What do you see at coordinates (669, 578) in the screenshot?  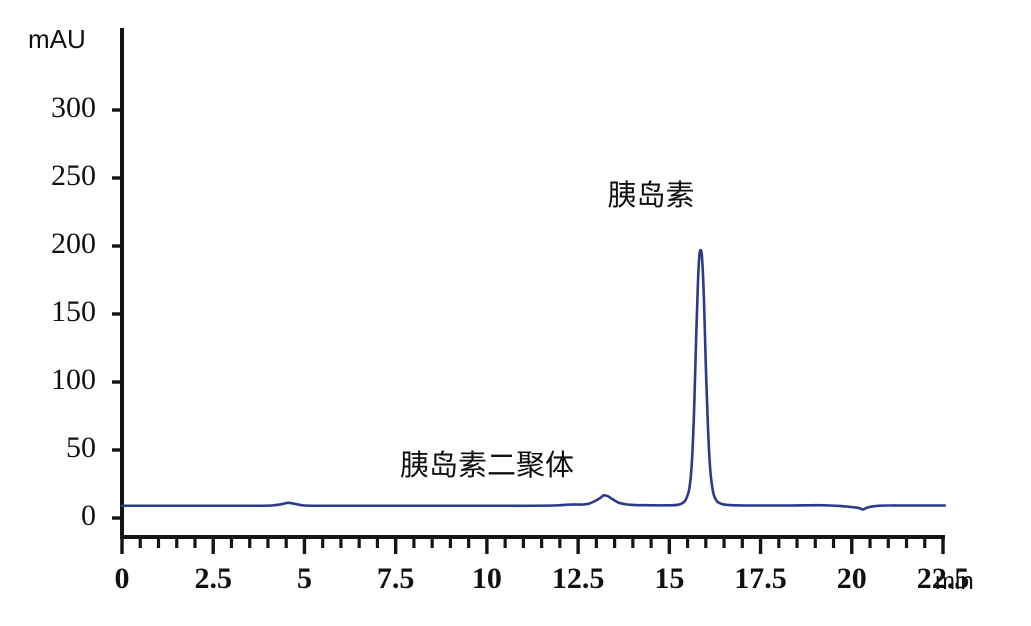 I see `x-tick-label-15: 15` at bounding box center [669, 578].